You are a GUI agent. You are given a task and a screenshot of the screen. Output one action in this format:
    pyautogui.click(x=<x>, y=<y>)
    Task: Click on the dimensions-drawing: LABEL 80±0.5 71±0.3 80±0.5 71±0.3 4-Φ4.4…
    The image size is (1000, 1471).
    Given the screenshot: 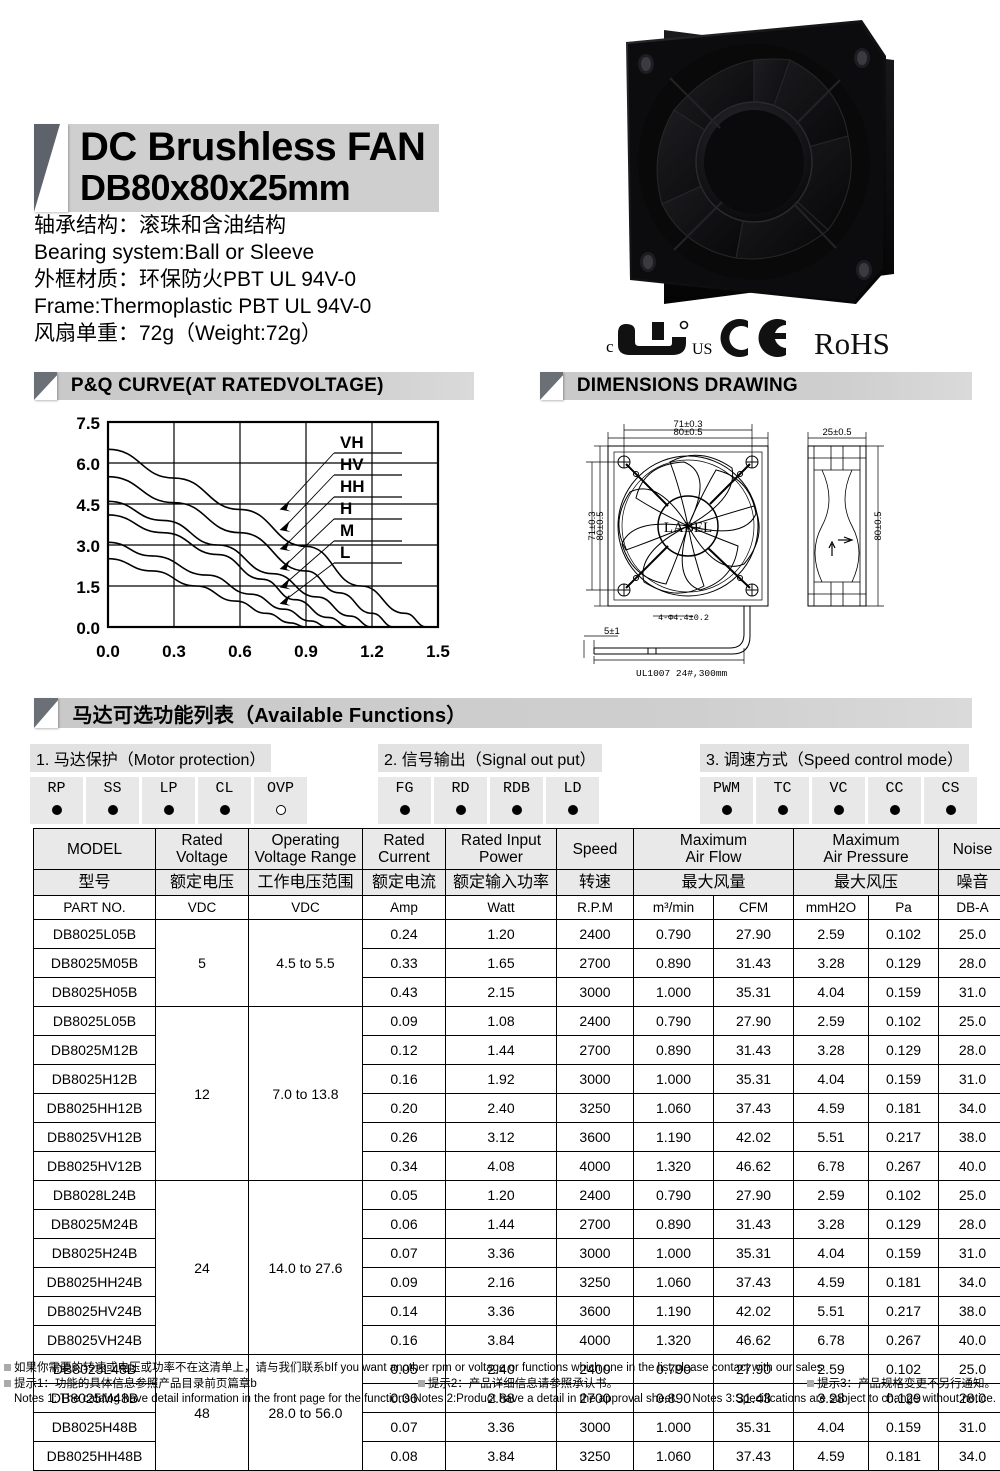 What is the action you would take?
    pyautogui.click(x=763, y=548)
    